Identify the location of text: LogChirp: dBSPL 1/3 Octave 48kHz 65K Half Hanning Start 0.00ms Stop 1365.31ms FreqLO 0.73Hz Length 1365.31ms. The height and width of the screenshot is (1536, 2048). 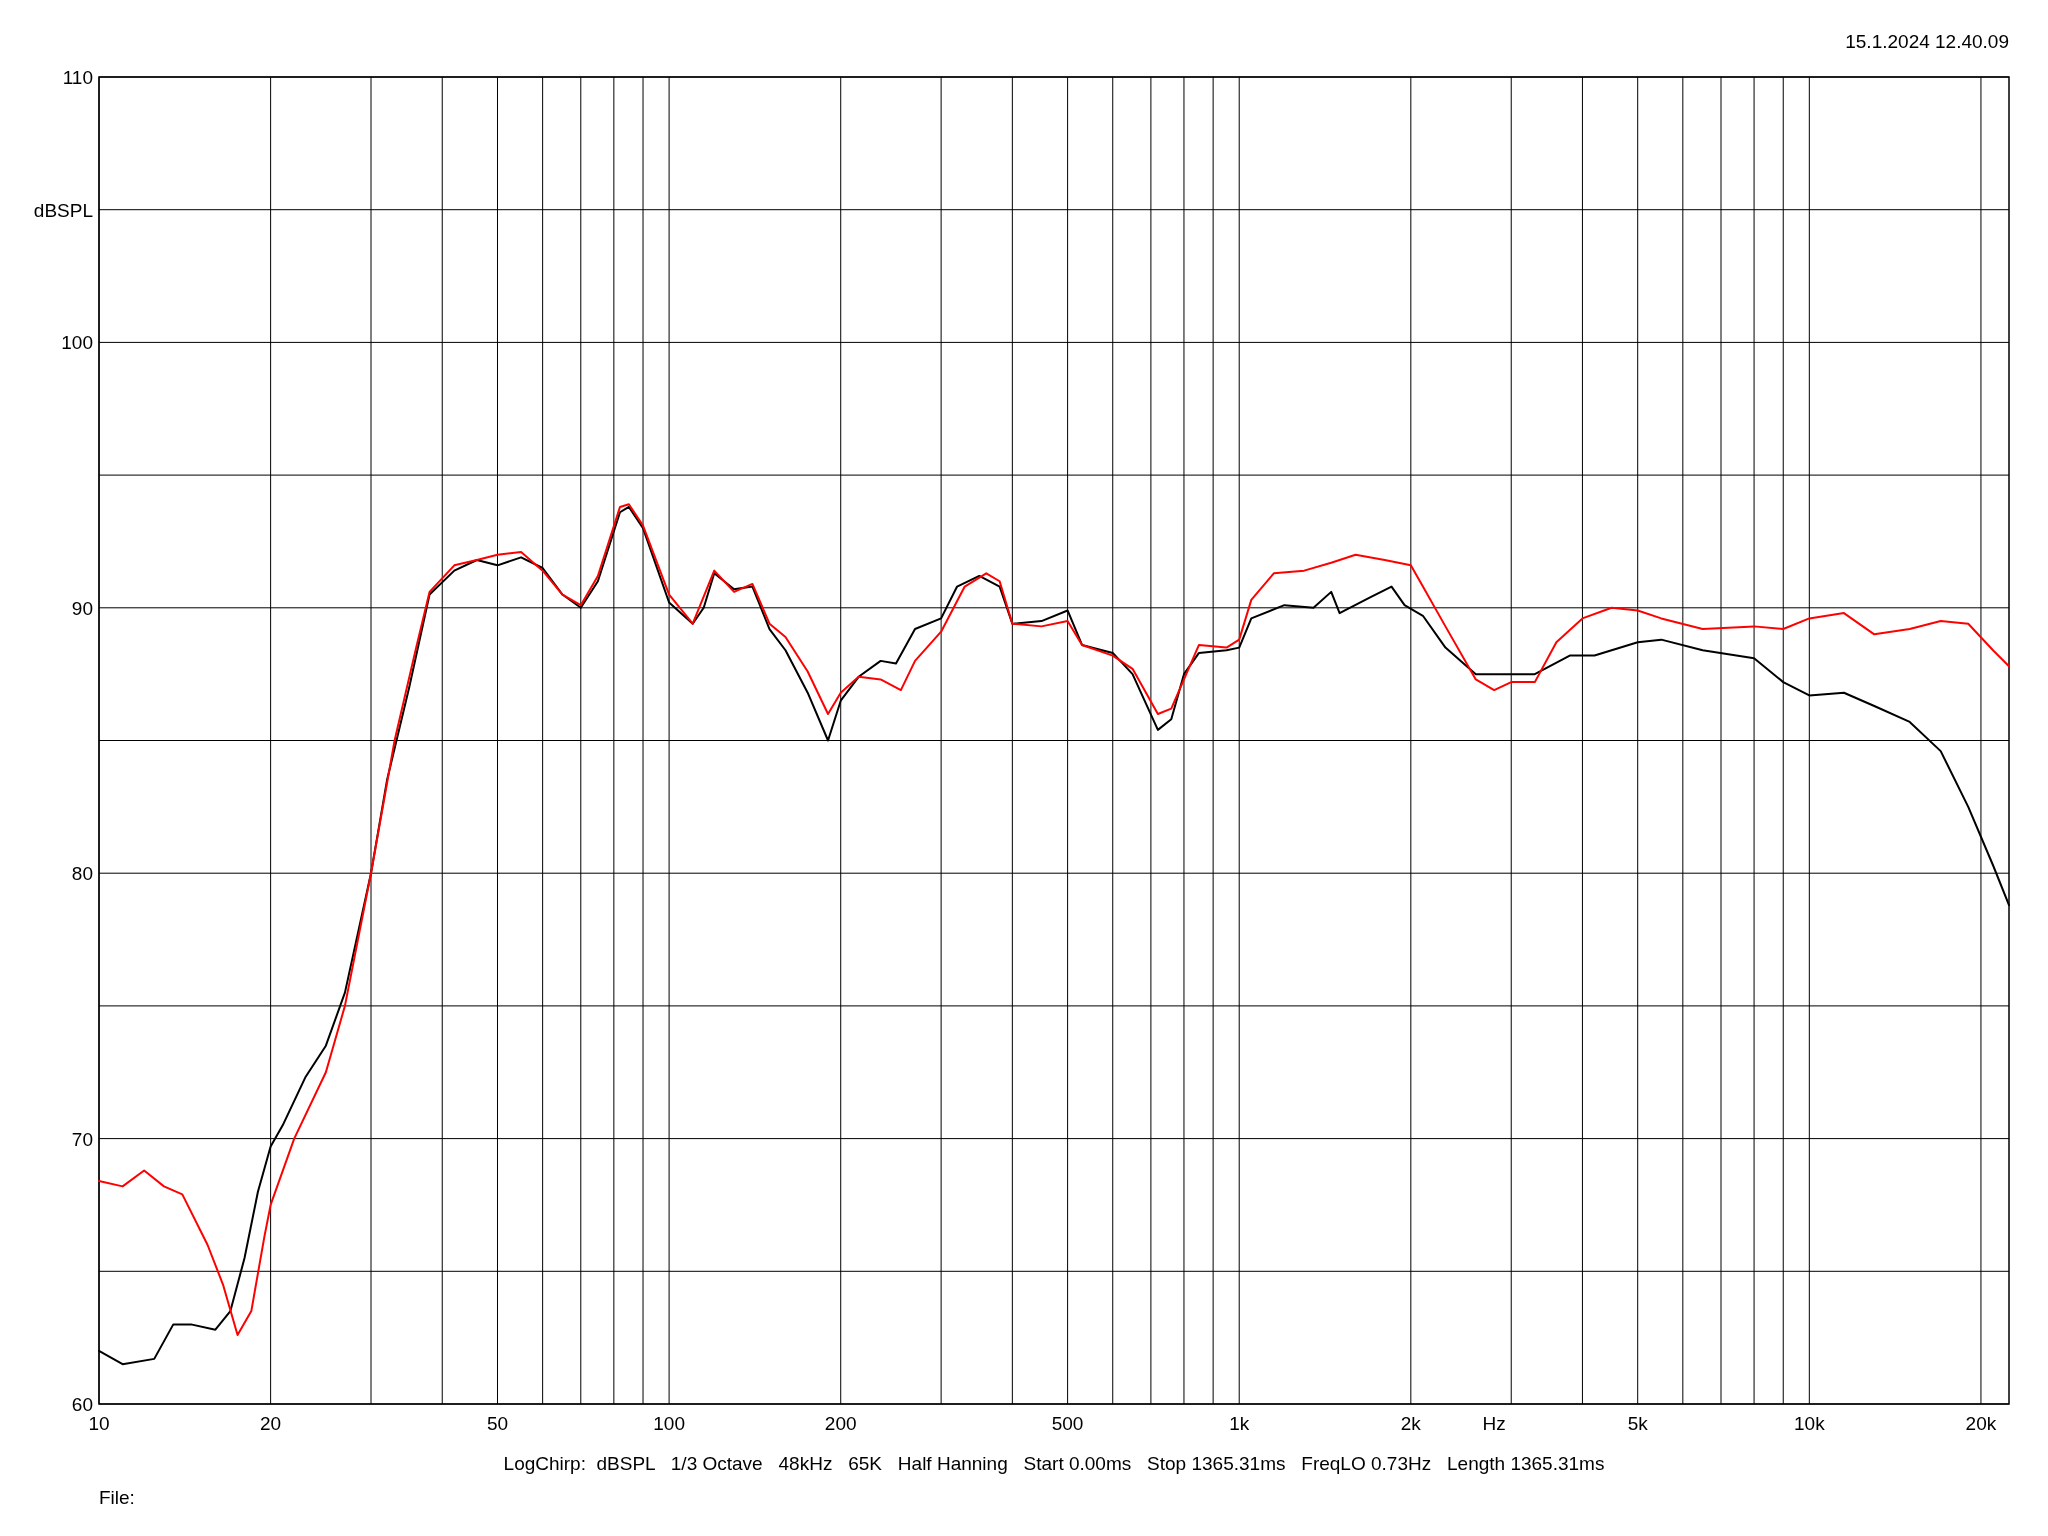
(1054, 1463).